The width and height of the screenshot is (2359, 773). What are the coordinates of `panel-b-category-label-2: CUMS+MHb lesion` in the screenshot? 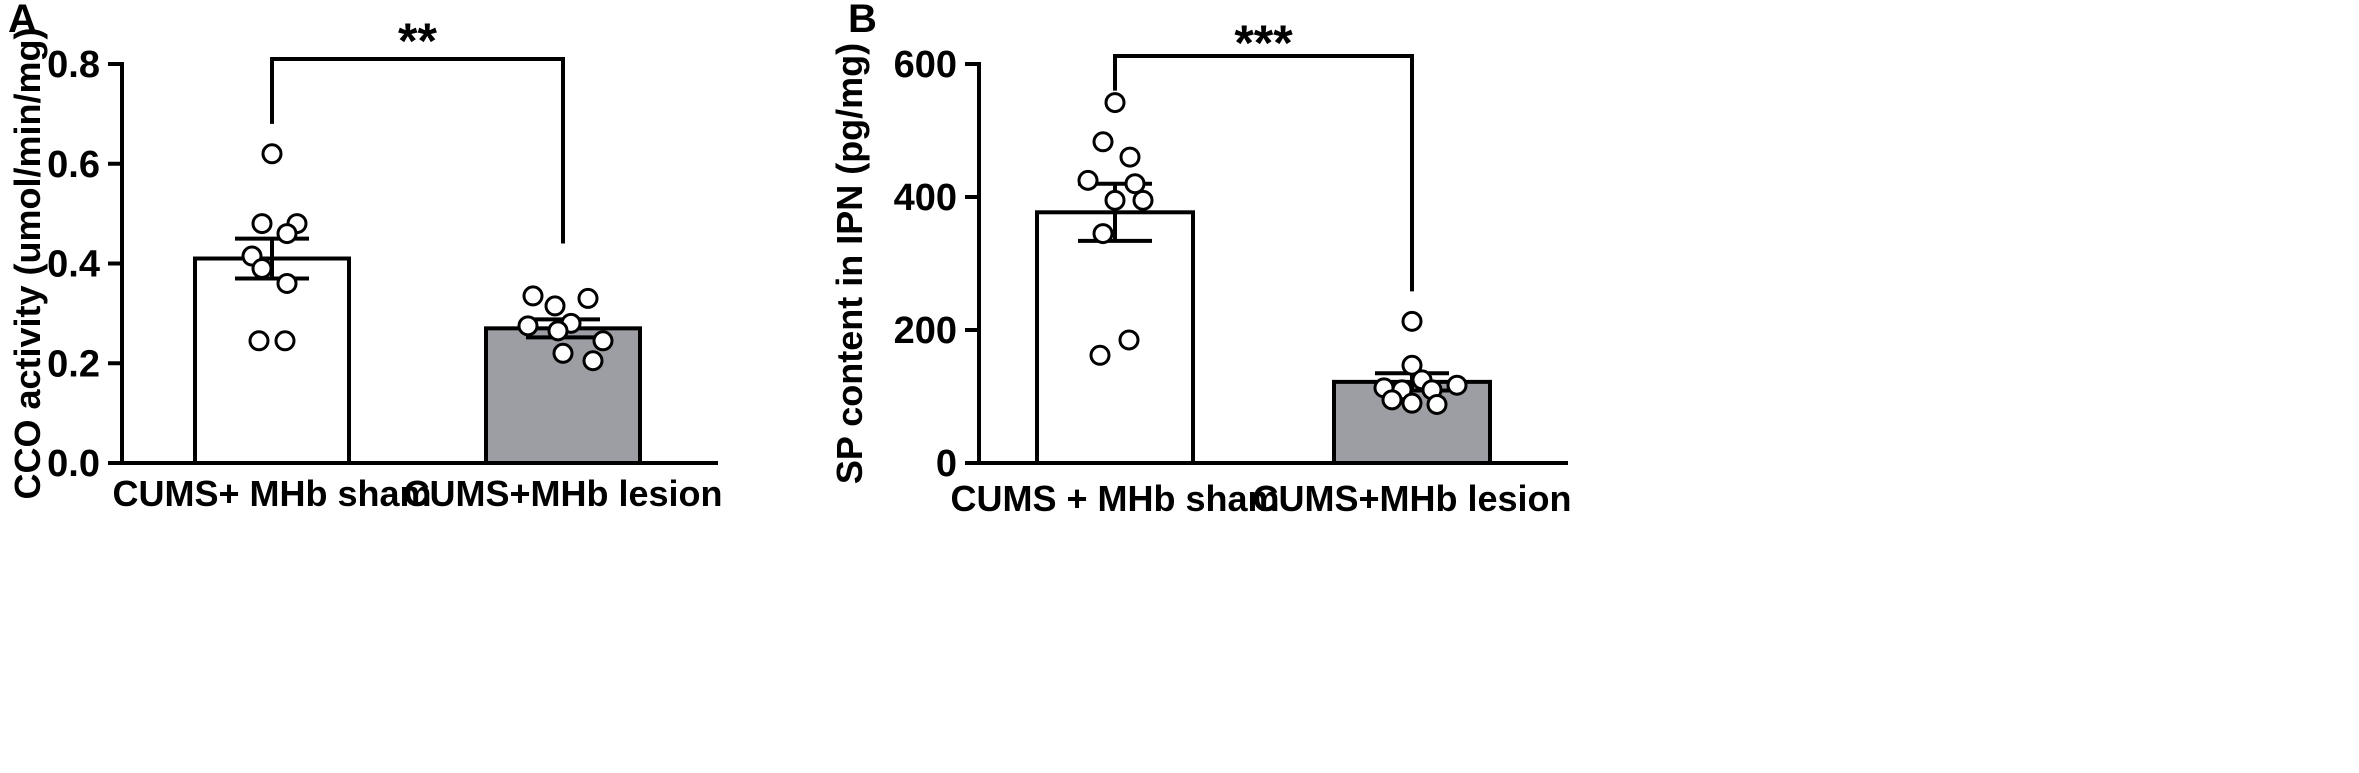 It's located at (1411, 498).